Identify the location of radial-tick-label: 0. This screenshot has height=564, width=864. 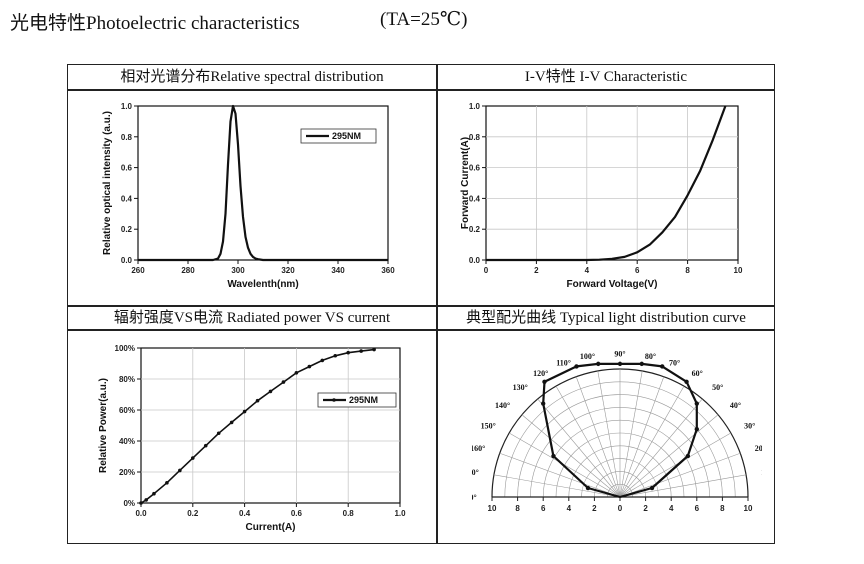
(620, 508).